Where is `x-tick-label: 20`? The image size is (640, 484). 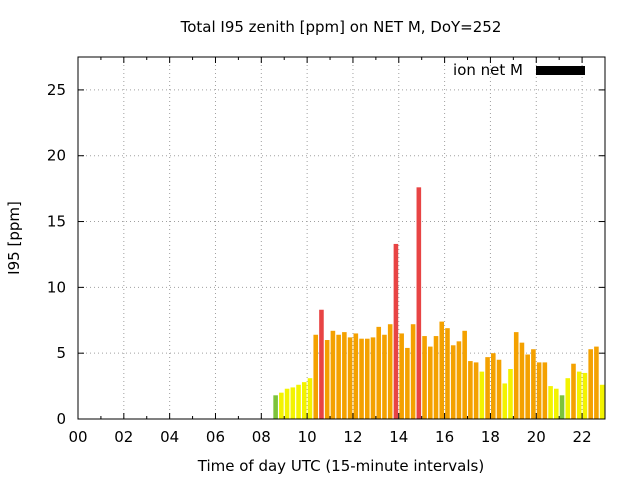 x-tick-label: 20 is located at coordinates (536, 437).